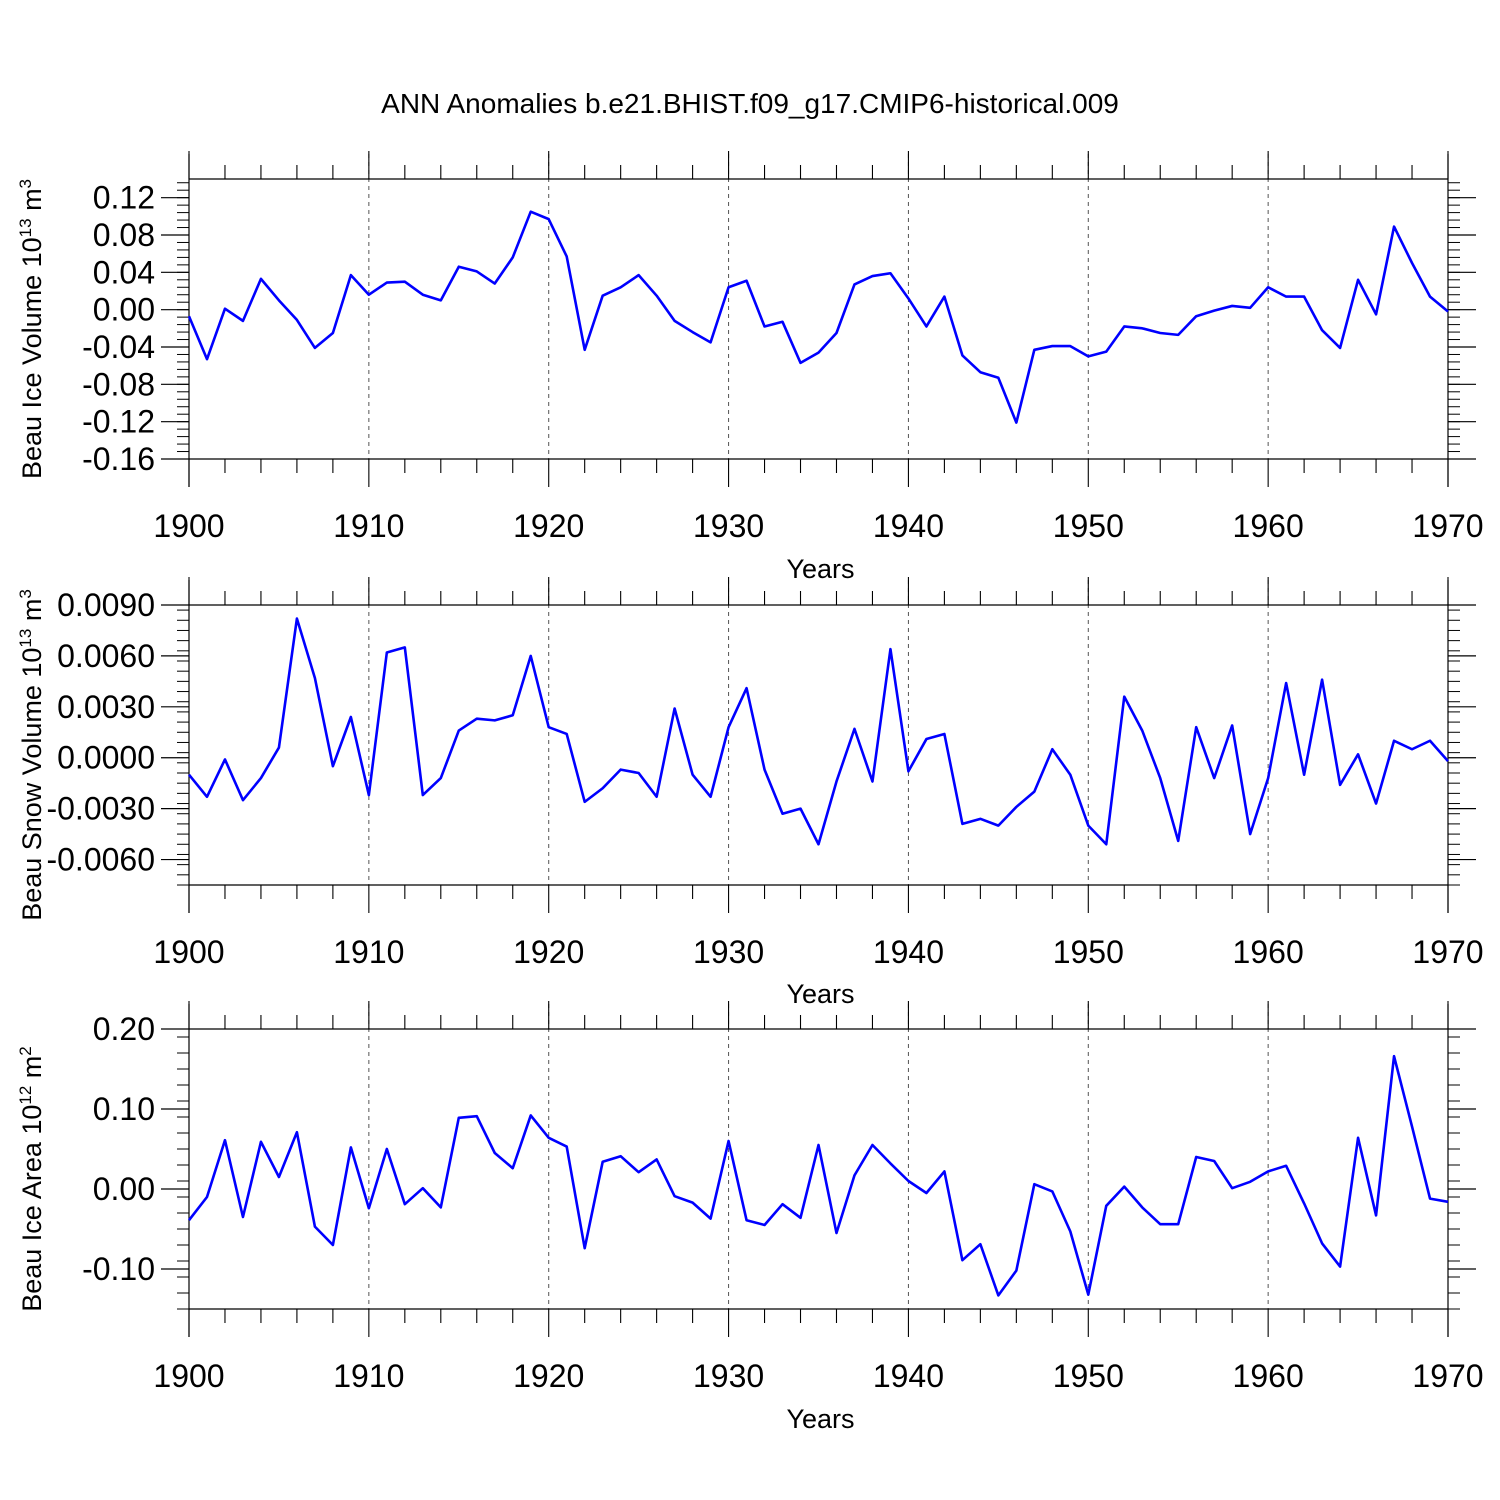 The image size is (1500, 1500). I want to click on y-tick-label: -0.10, so click(118, 1269).